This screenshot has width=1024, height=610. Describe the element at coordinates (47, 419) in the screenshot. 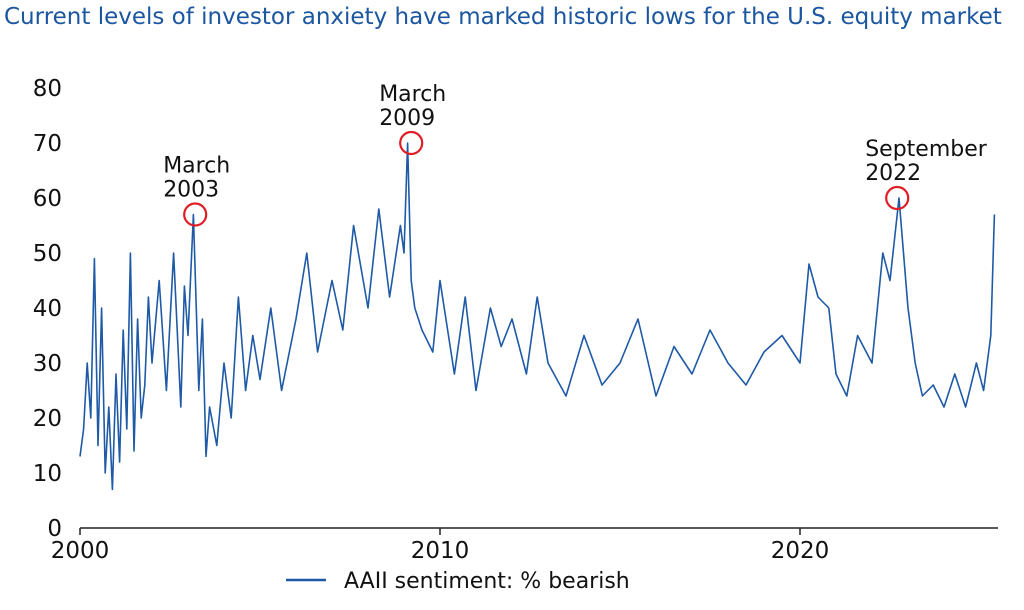

I see `y-tick-label: 20` at that location.